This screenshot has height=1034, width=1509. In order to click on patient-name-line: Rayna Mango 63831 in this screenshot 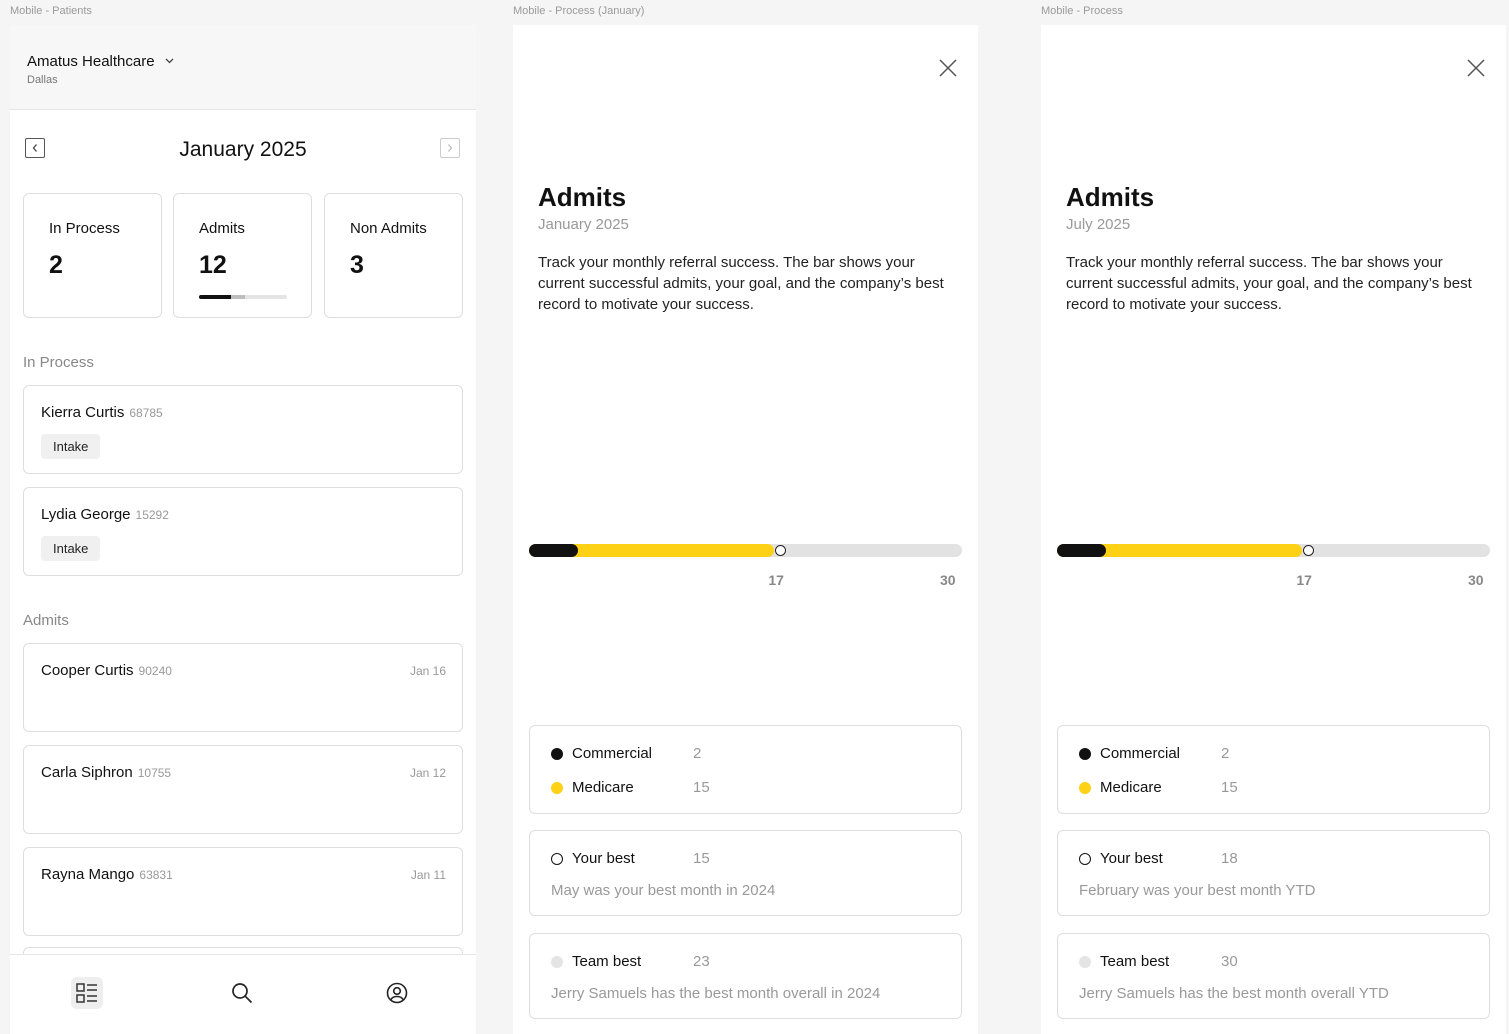, I will do `click(107, 874)`.